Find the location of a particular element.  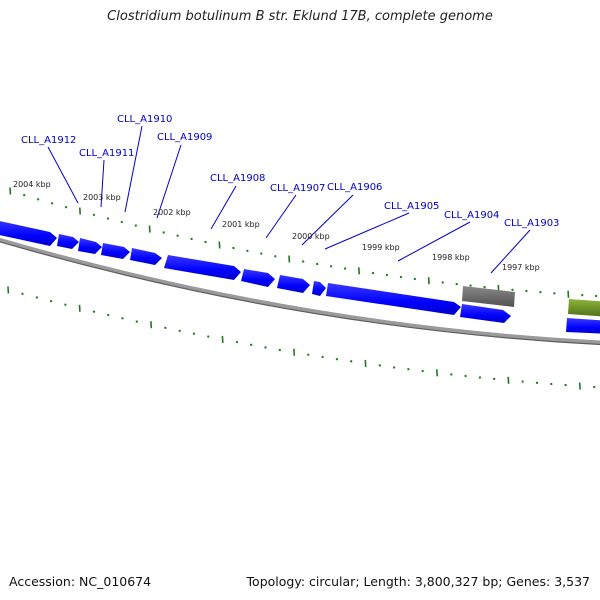

tick-label: 2000 kbp is located at coordinates (311, 236).